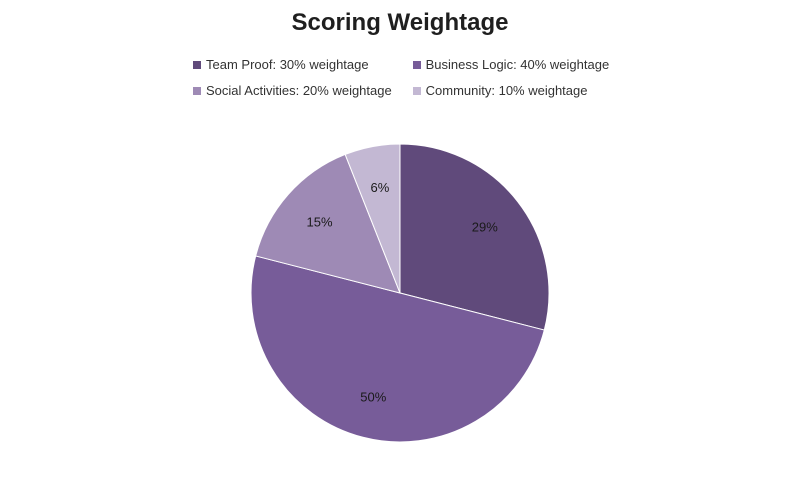 This screenshot has width=800, height=477. What do you see at coordinates (485, 227) in the screenshot?
I see `pie-label-team-proof: 29%` at bounding box center [485, 227].